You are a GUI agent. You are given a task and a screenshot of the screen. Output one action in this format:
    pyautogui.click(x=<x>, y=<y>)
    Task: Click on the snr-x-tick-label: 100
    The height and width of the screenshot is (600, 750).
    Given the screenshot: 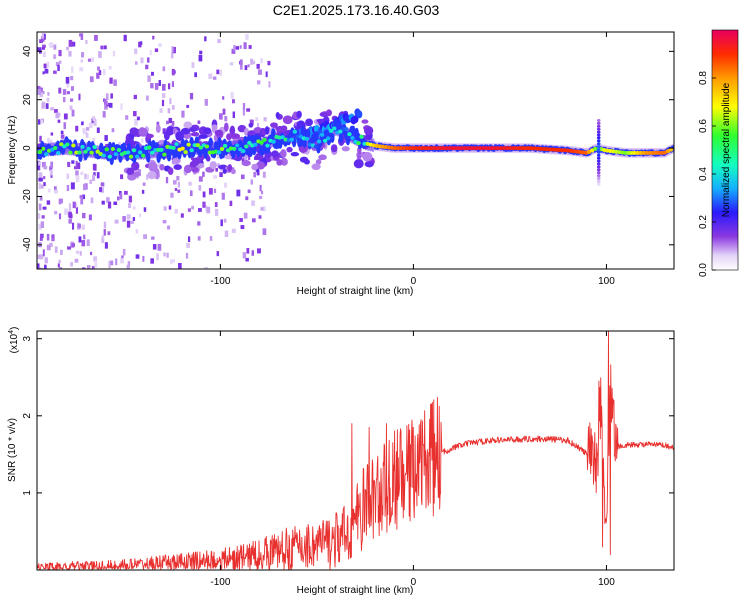 What is the action you would take?
    pyautogui.click(x=606, y=582)
    